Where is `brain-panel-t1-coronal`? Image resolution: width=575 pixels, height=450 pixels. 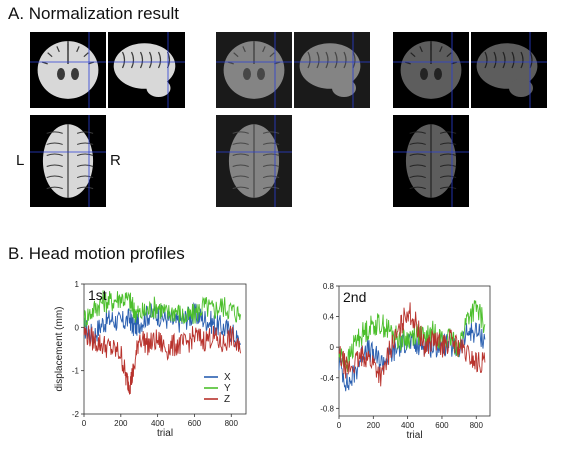 brain-panel-t1-coronal is located at coordinates (68, 70).